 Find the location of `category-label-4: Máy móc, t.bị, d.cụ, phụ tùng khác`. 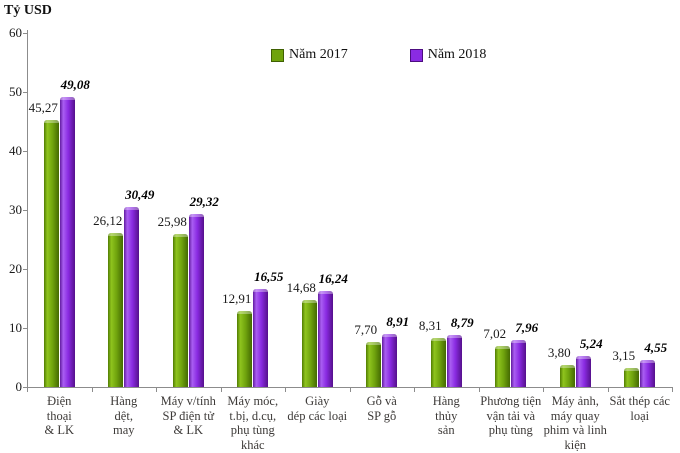

category-label-4: Máy móc, t.bị, d.cụ, phụ tùng khác is located at coordinates (253, 423).